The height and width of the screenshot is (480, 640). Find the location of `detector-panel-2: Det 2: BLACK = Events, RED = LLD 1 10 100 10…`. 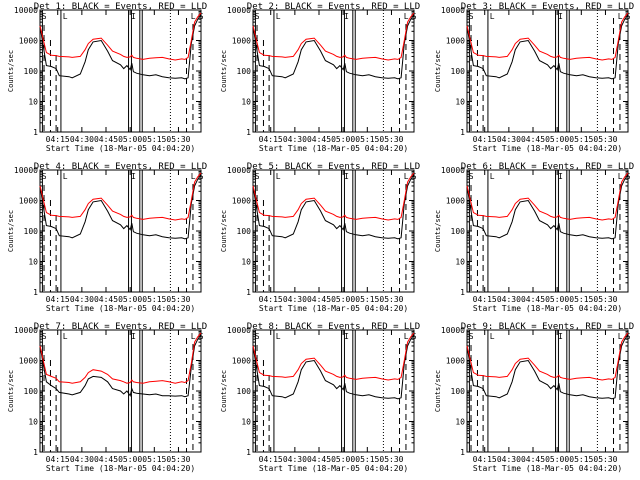

detector-panel-2: Det 2: BLACK = Events, RED = LLD 1 10 100 10… is located at coordinates (320, 77).